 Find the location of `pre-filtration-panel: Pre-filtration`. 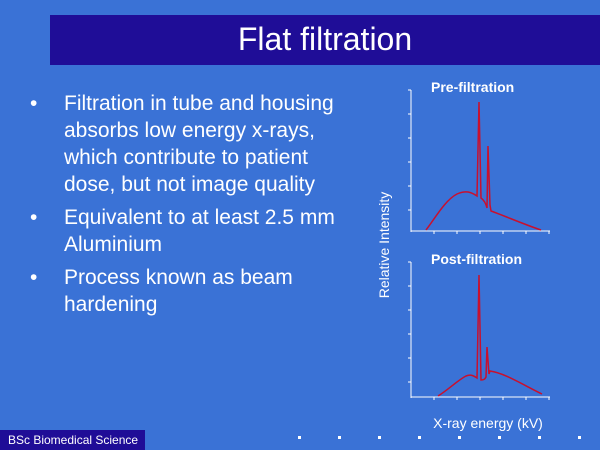

pre-filtration-panel: Pre-filtration is located at coordinates (479, 156).